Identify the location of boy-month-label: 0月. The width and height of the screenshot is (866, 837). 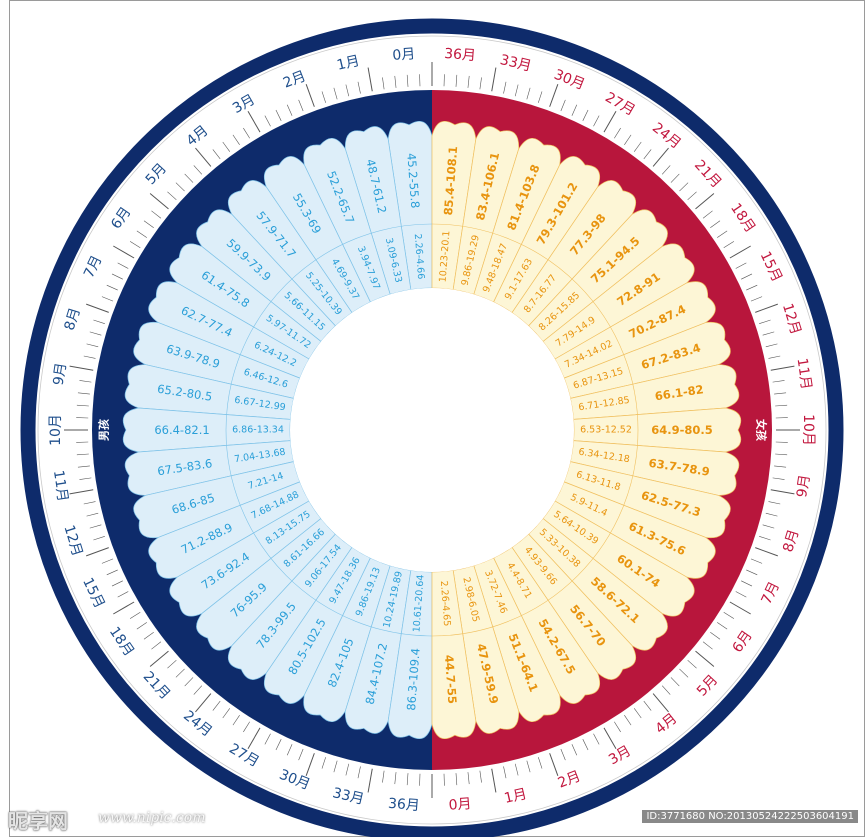
(404, 55).